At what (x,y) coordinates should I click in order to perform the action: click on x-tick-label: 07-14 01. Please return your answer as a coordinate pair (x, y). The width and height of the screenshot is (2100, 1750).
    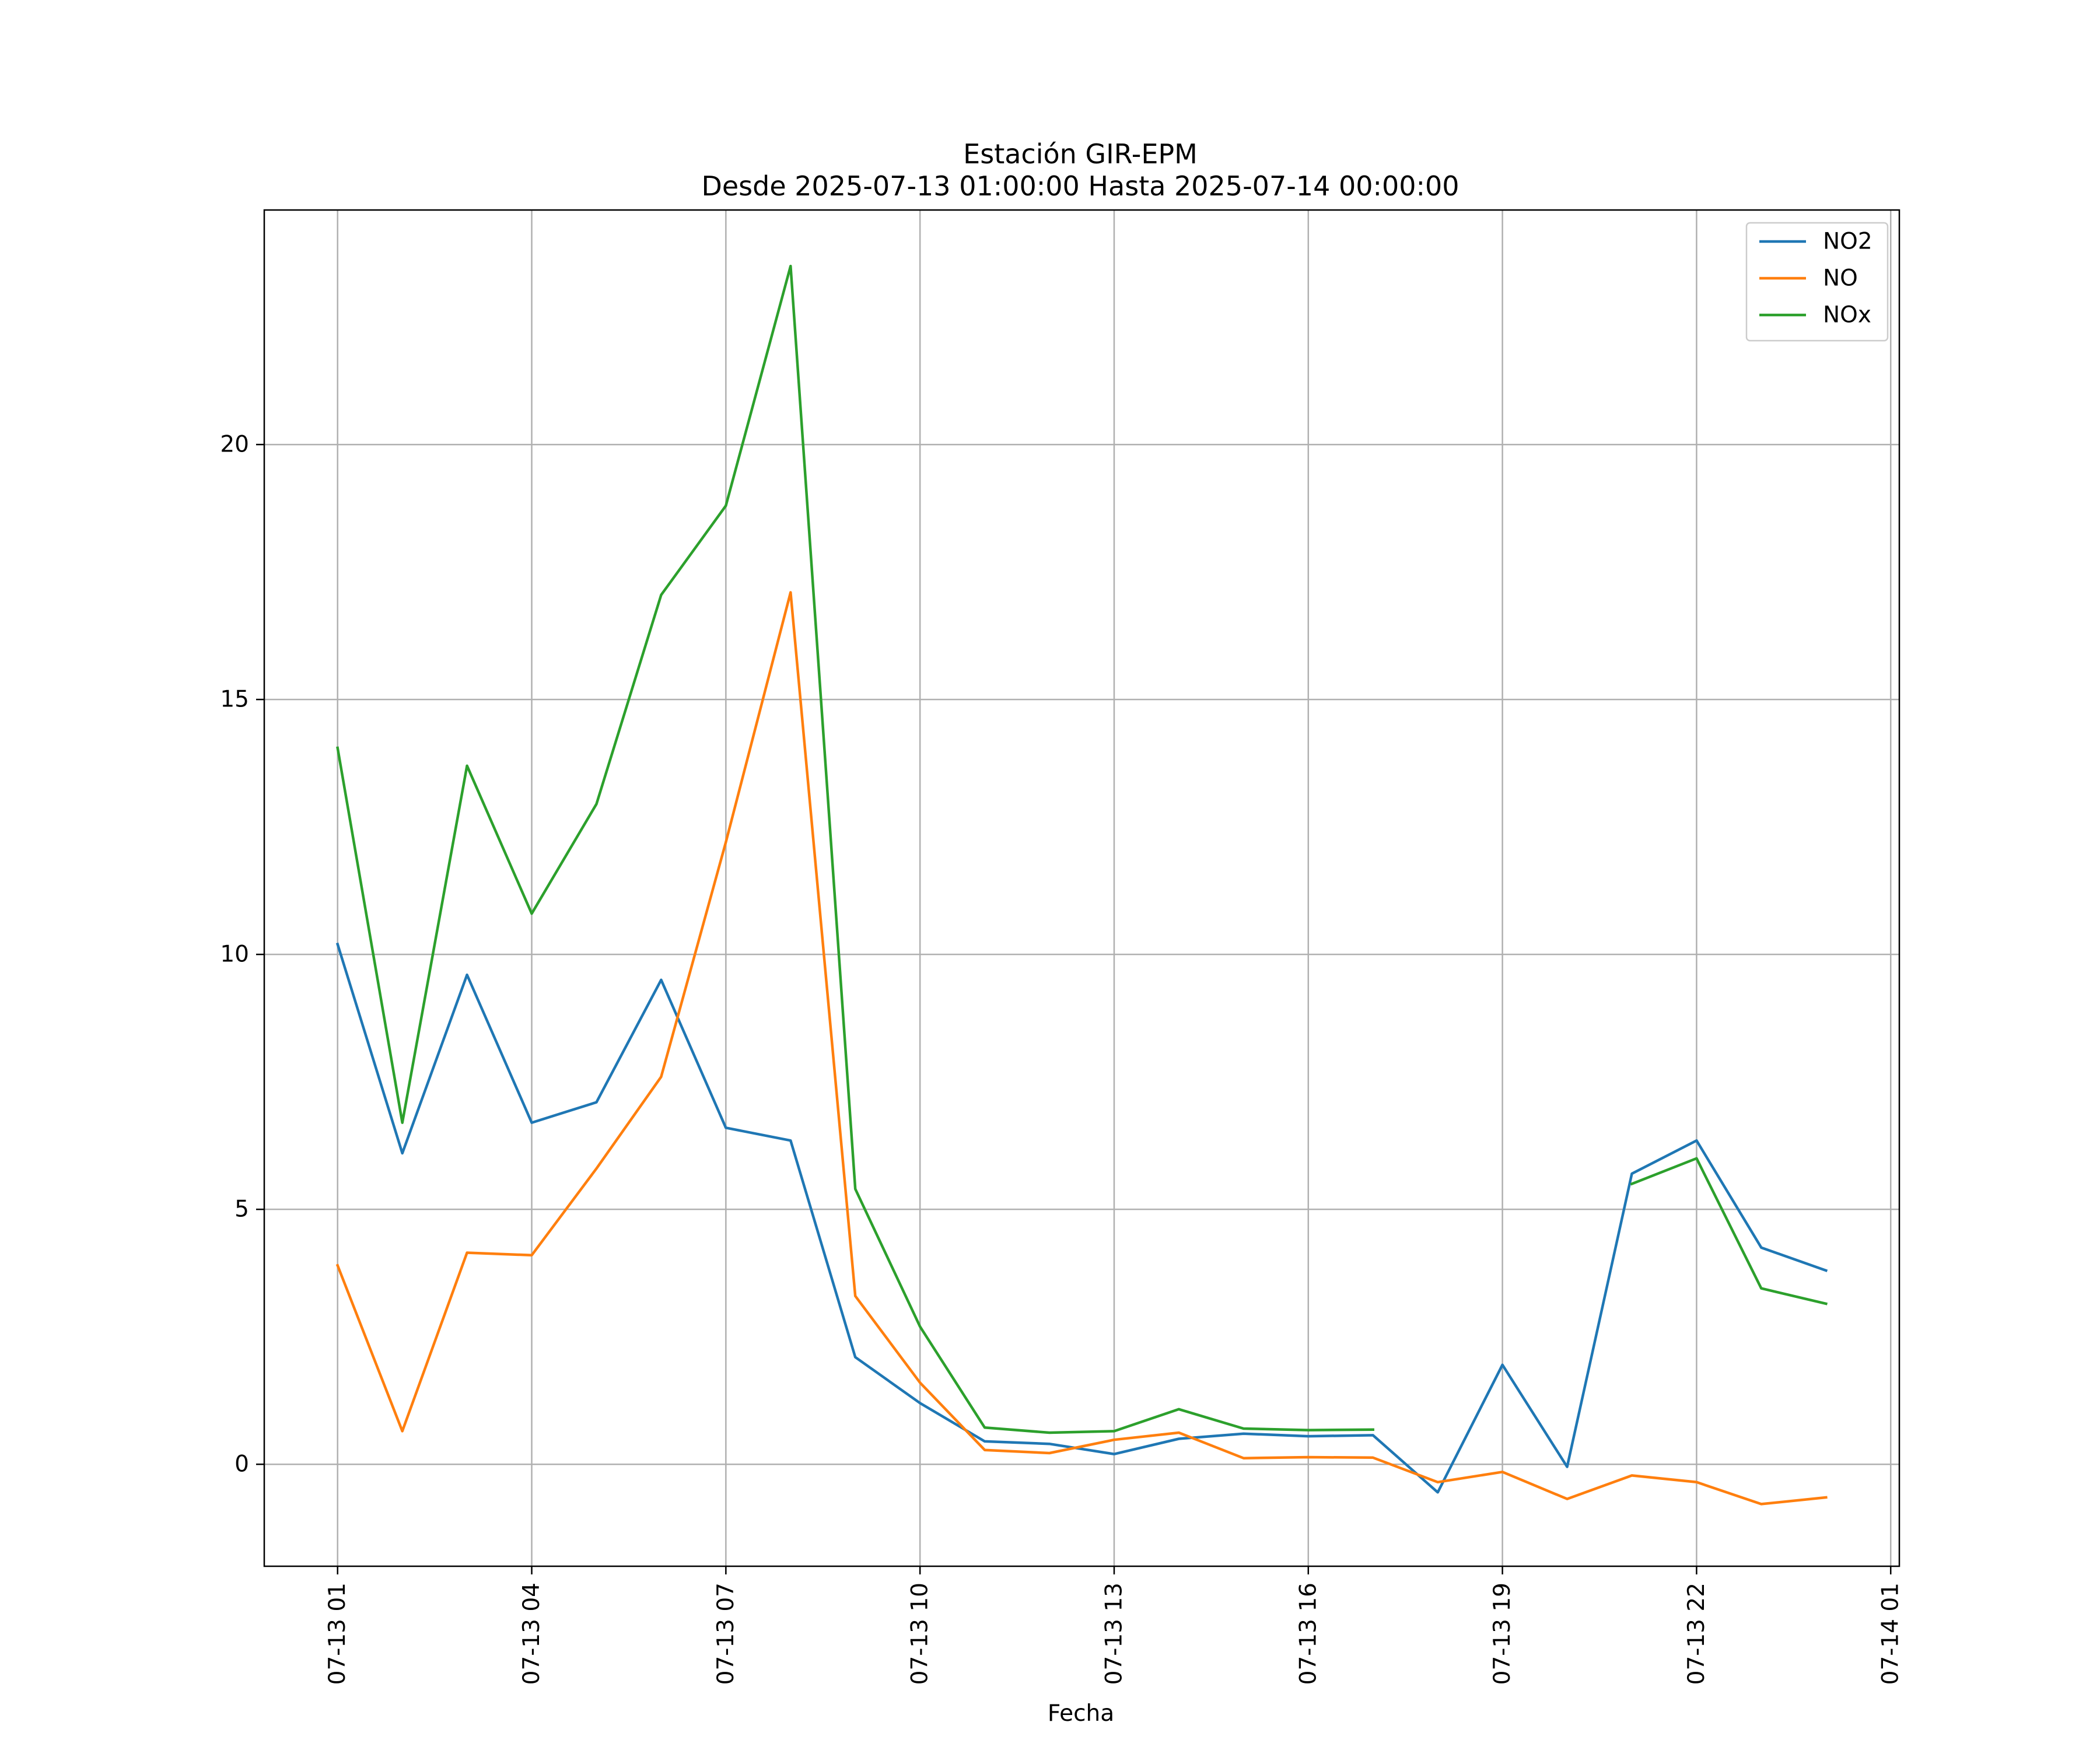
    Looking at the image, I should click on (1891, 1634).